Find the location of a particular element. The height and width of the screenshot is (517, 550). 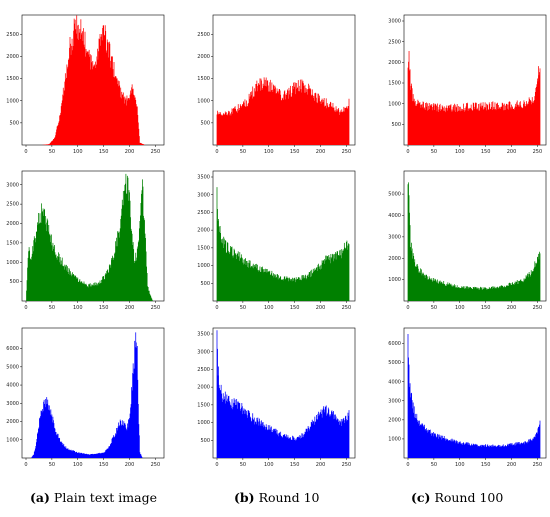

caption-c-text: Round 100 is located at coordinates (469, 497).